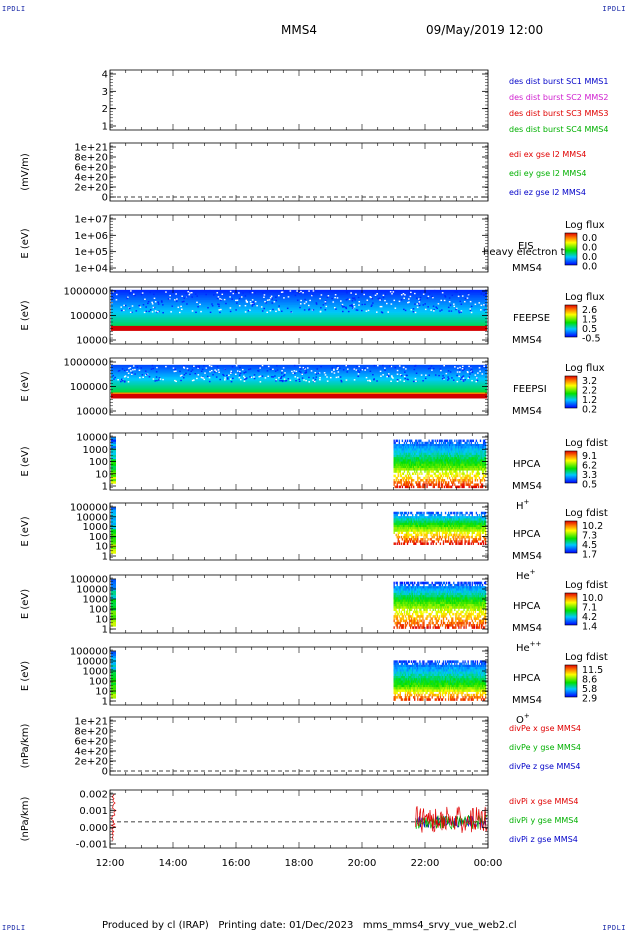  Describe the element at coordinates (299, 316) in the screenshot. I see `heat-row` at that location.